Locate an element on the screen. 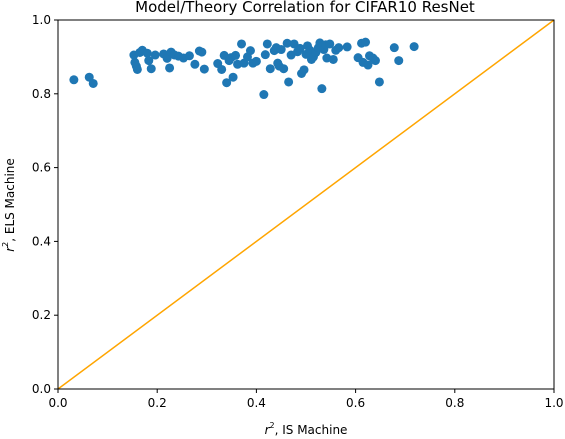 The image size is (565, 439). x-tick-label: 0.4 is located at coordinates (256, 403).